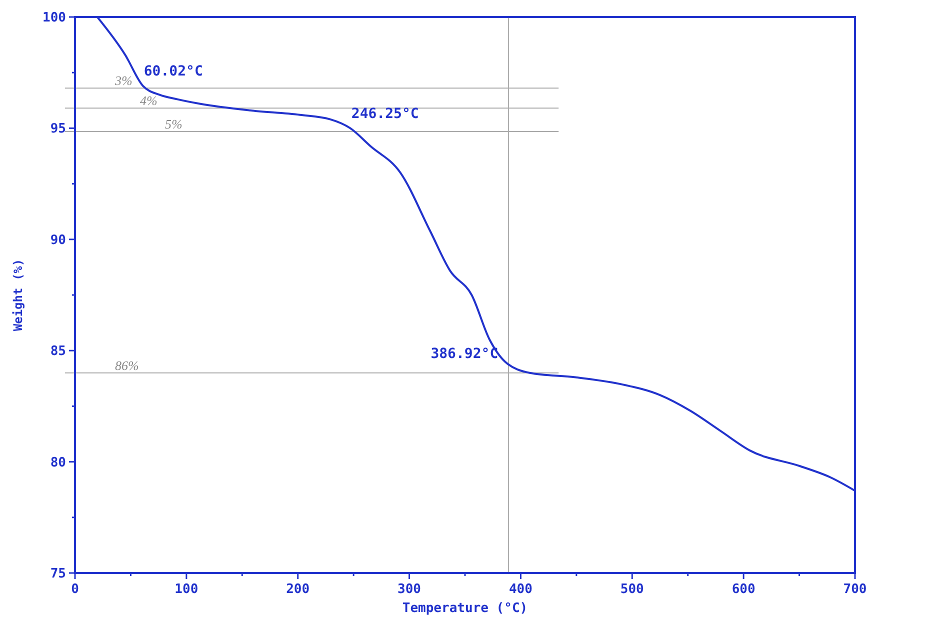  I want to click on x-tick-label: 500, so click(632, 589).